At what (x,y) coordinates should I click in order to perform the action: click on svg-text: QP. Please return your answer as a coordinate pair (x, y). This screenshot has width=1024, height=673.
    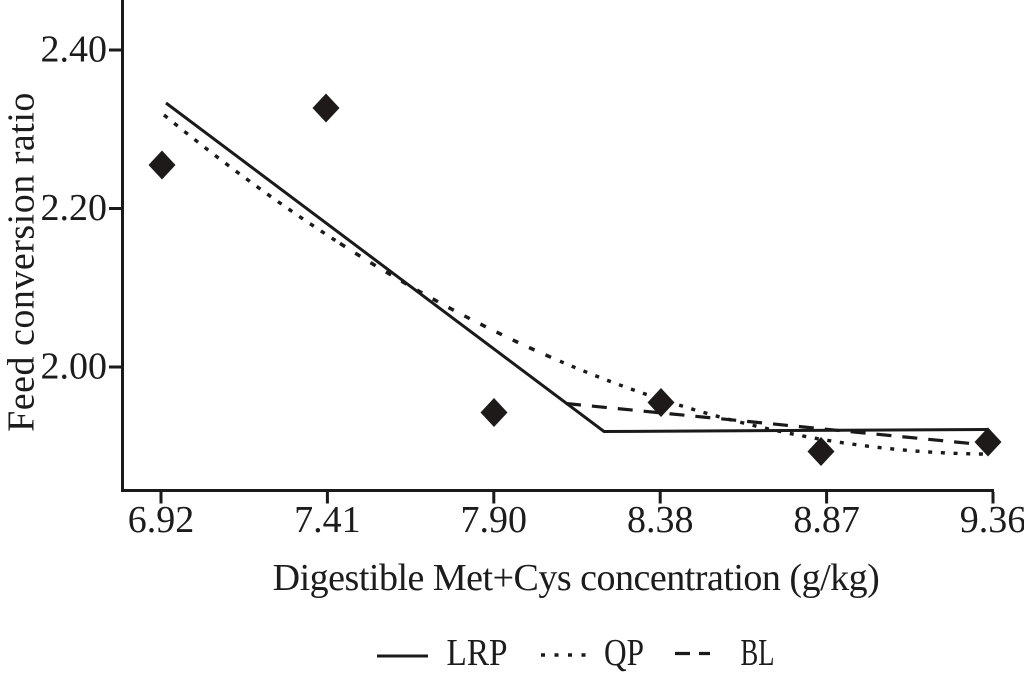
    Looking at the image, I should click on (624, 652).